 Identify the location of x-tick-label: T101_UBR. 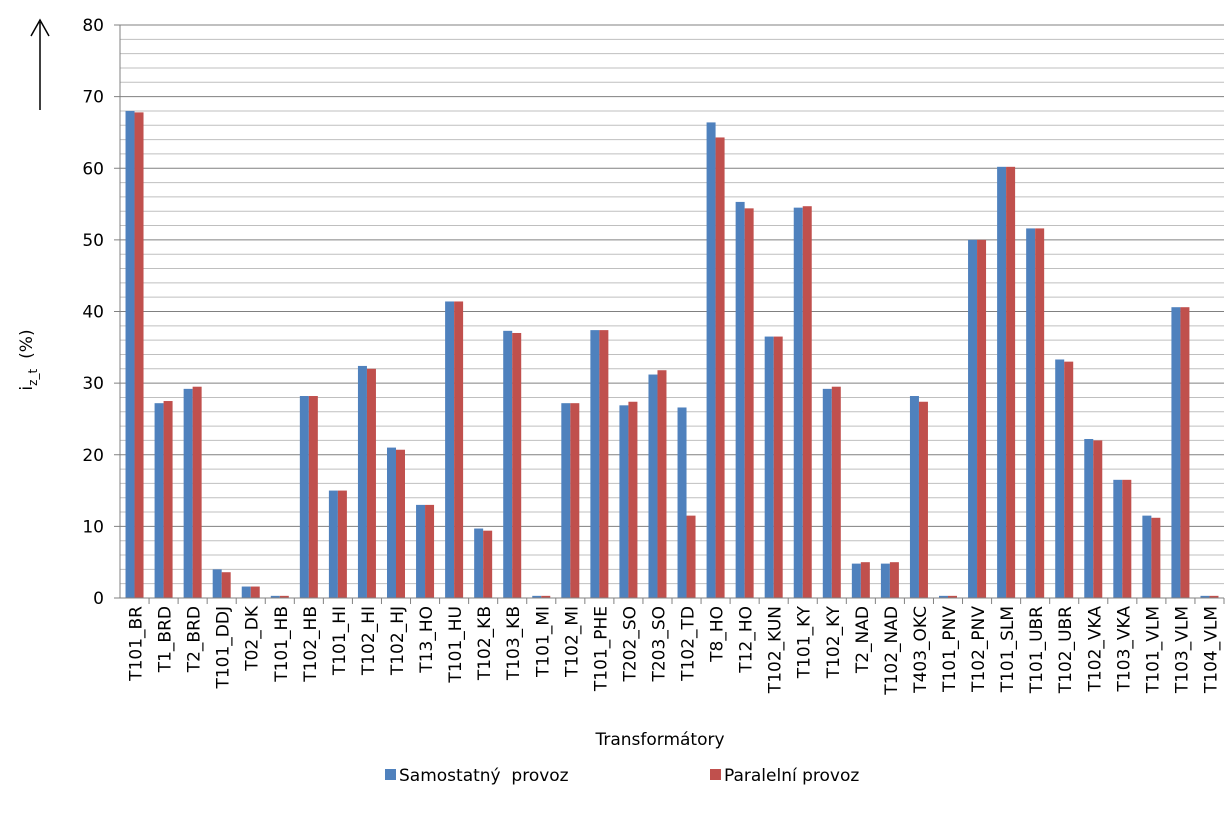
(1037, 650).